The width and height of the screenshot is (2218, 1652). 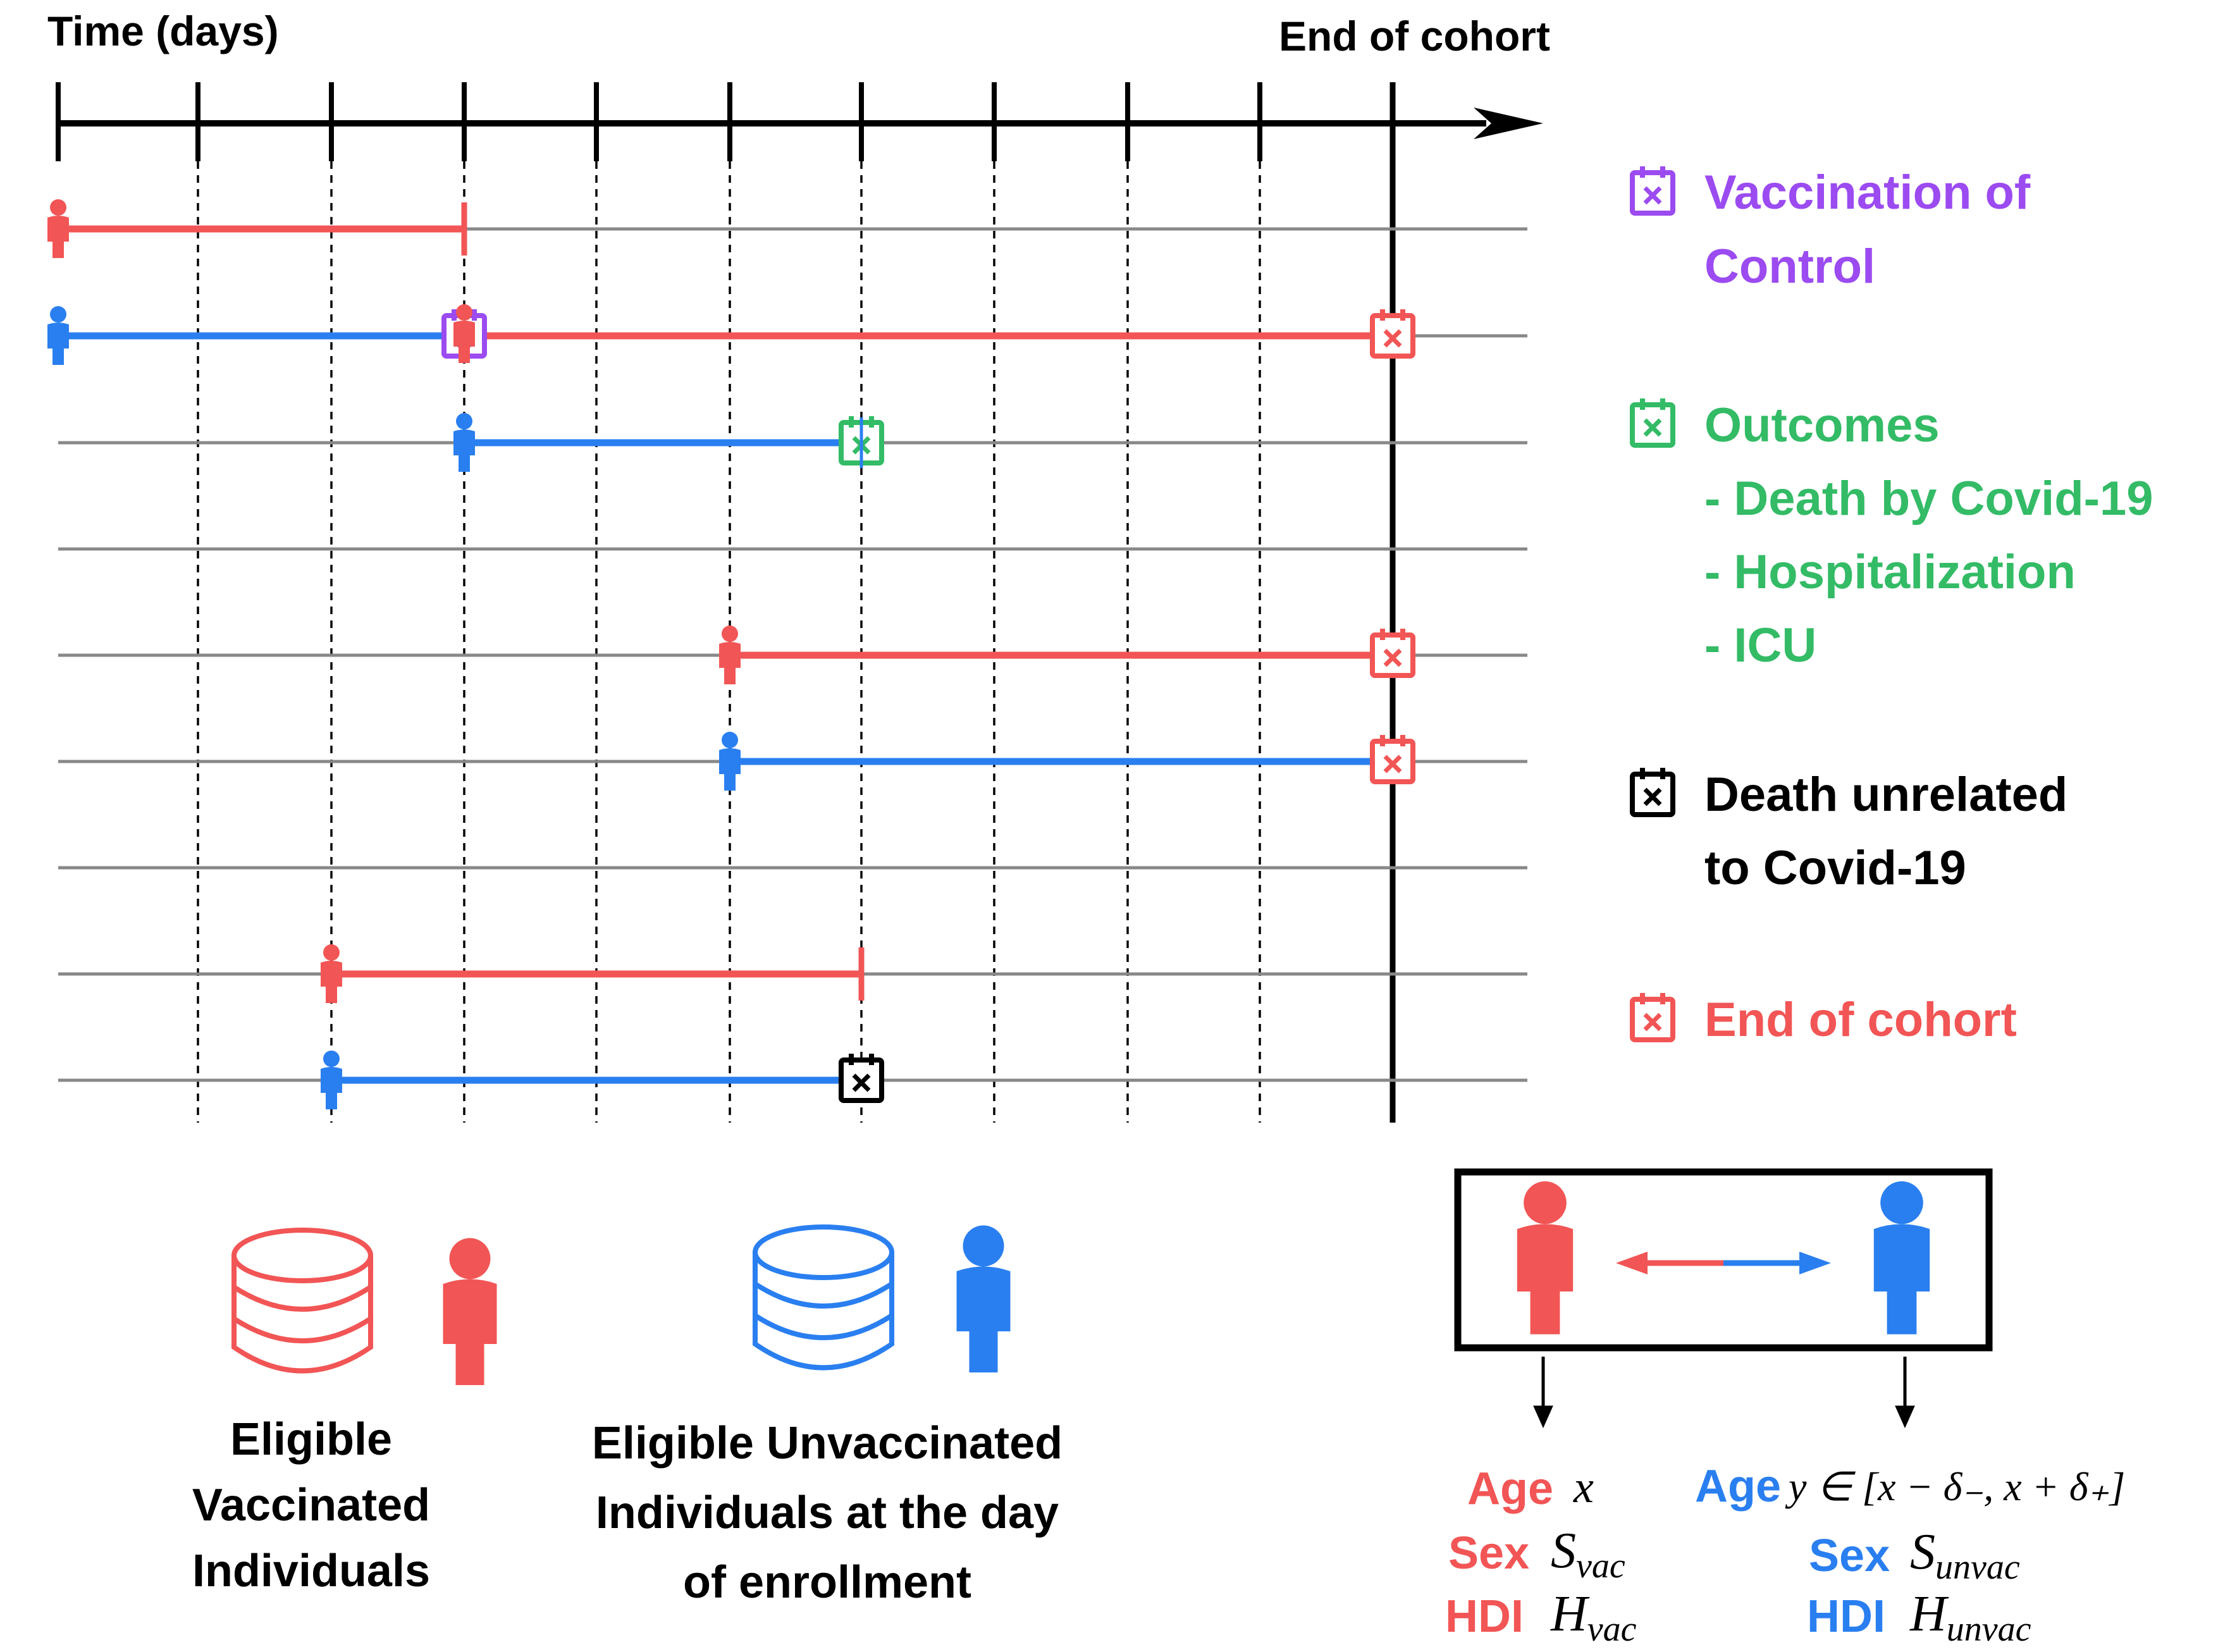 What do you see at coordinates (1510, 1489) in the screenshot?
I see `vac-age-label: Age` at bounding box center [1510, 1489].